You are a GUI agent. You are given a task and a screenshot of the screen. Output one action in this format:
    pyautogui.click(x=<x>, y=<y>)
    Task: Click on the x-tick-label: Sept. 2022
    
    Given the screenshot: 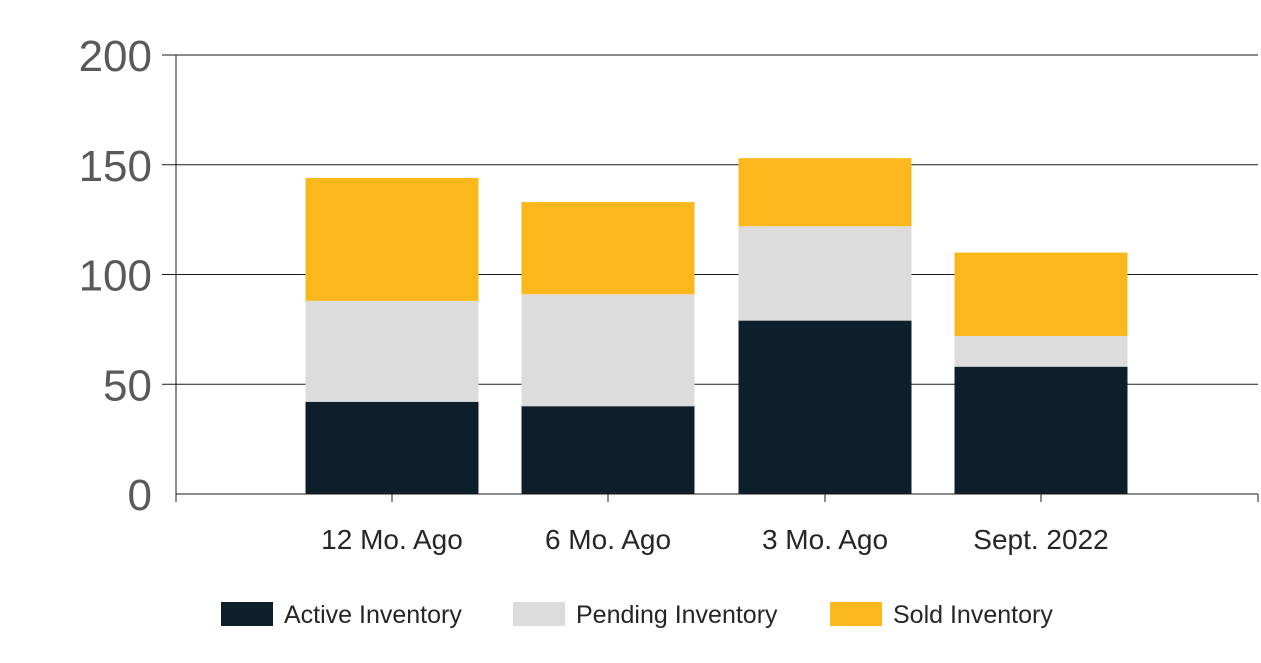 What is the action you would take?
    pyautogui.click(x=1040, y=539)
    